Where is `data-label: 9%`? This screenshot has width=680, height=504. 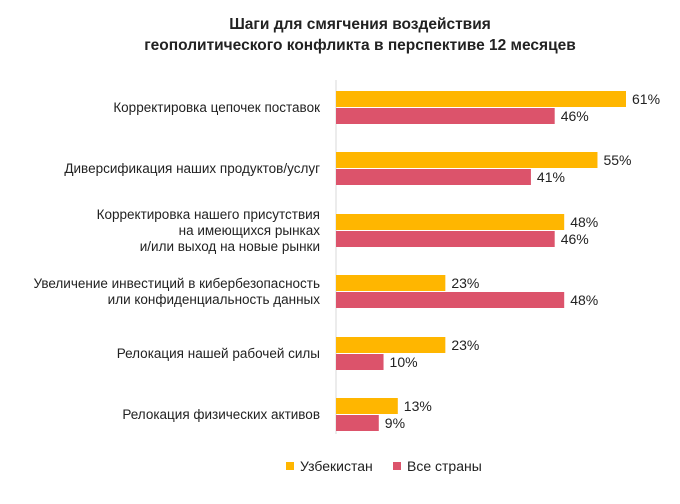
data-label: 9% is located at coordinates (395, 423).